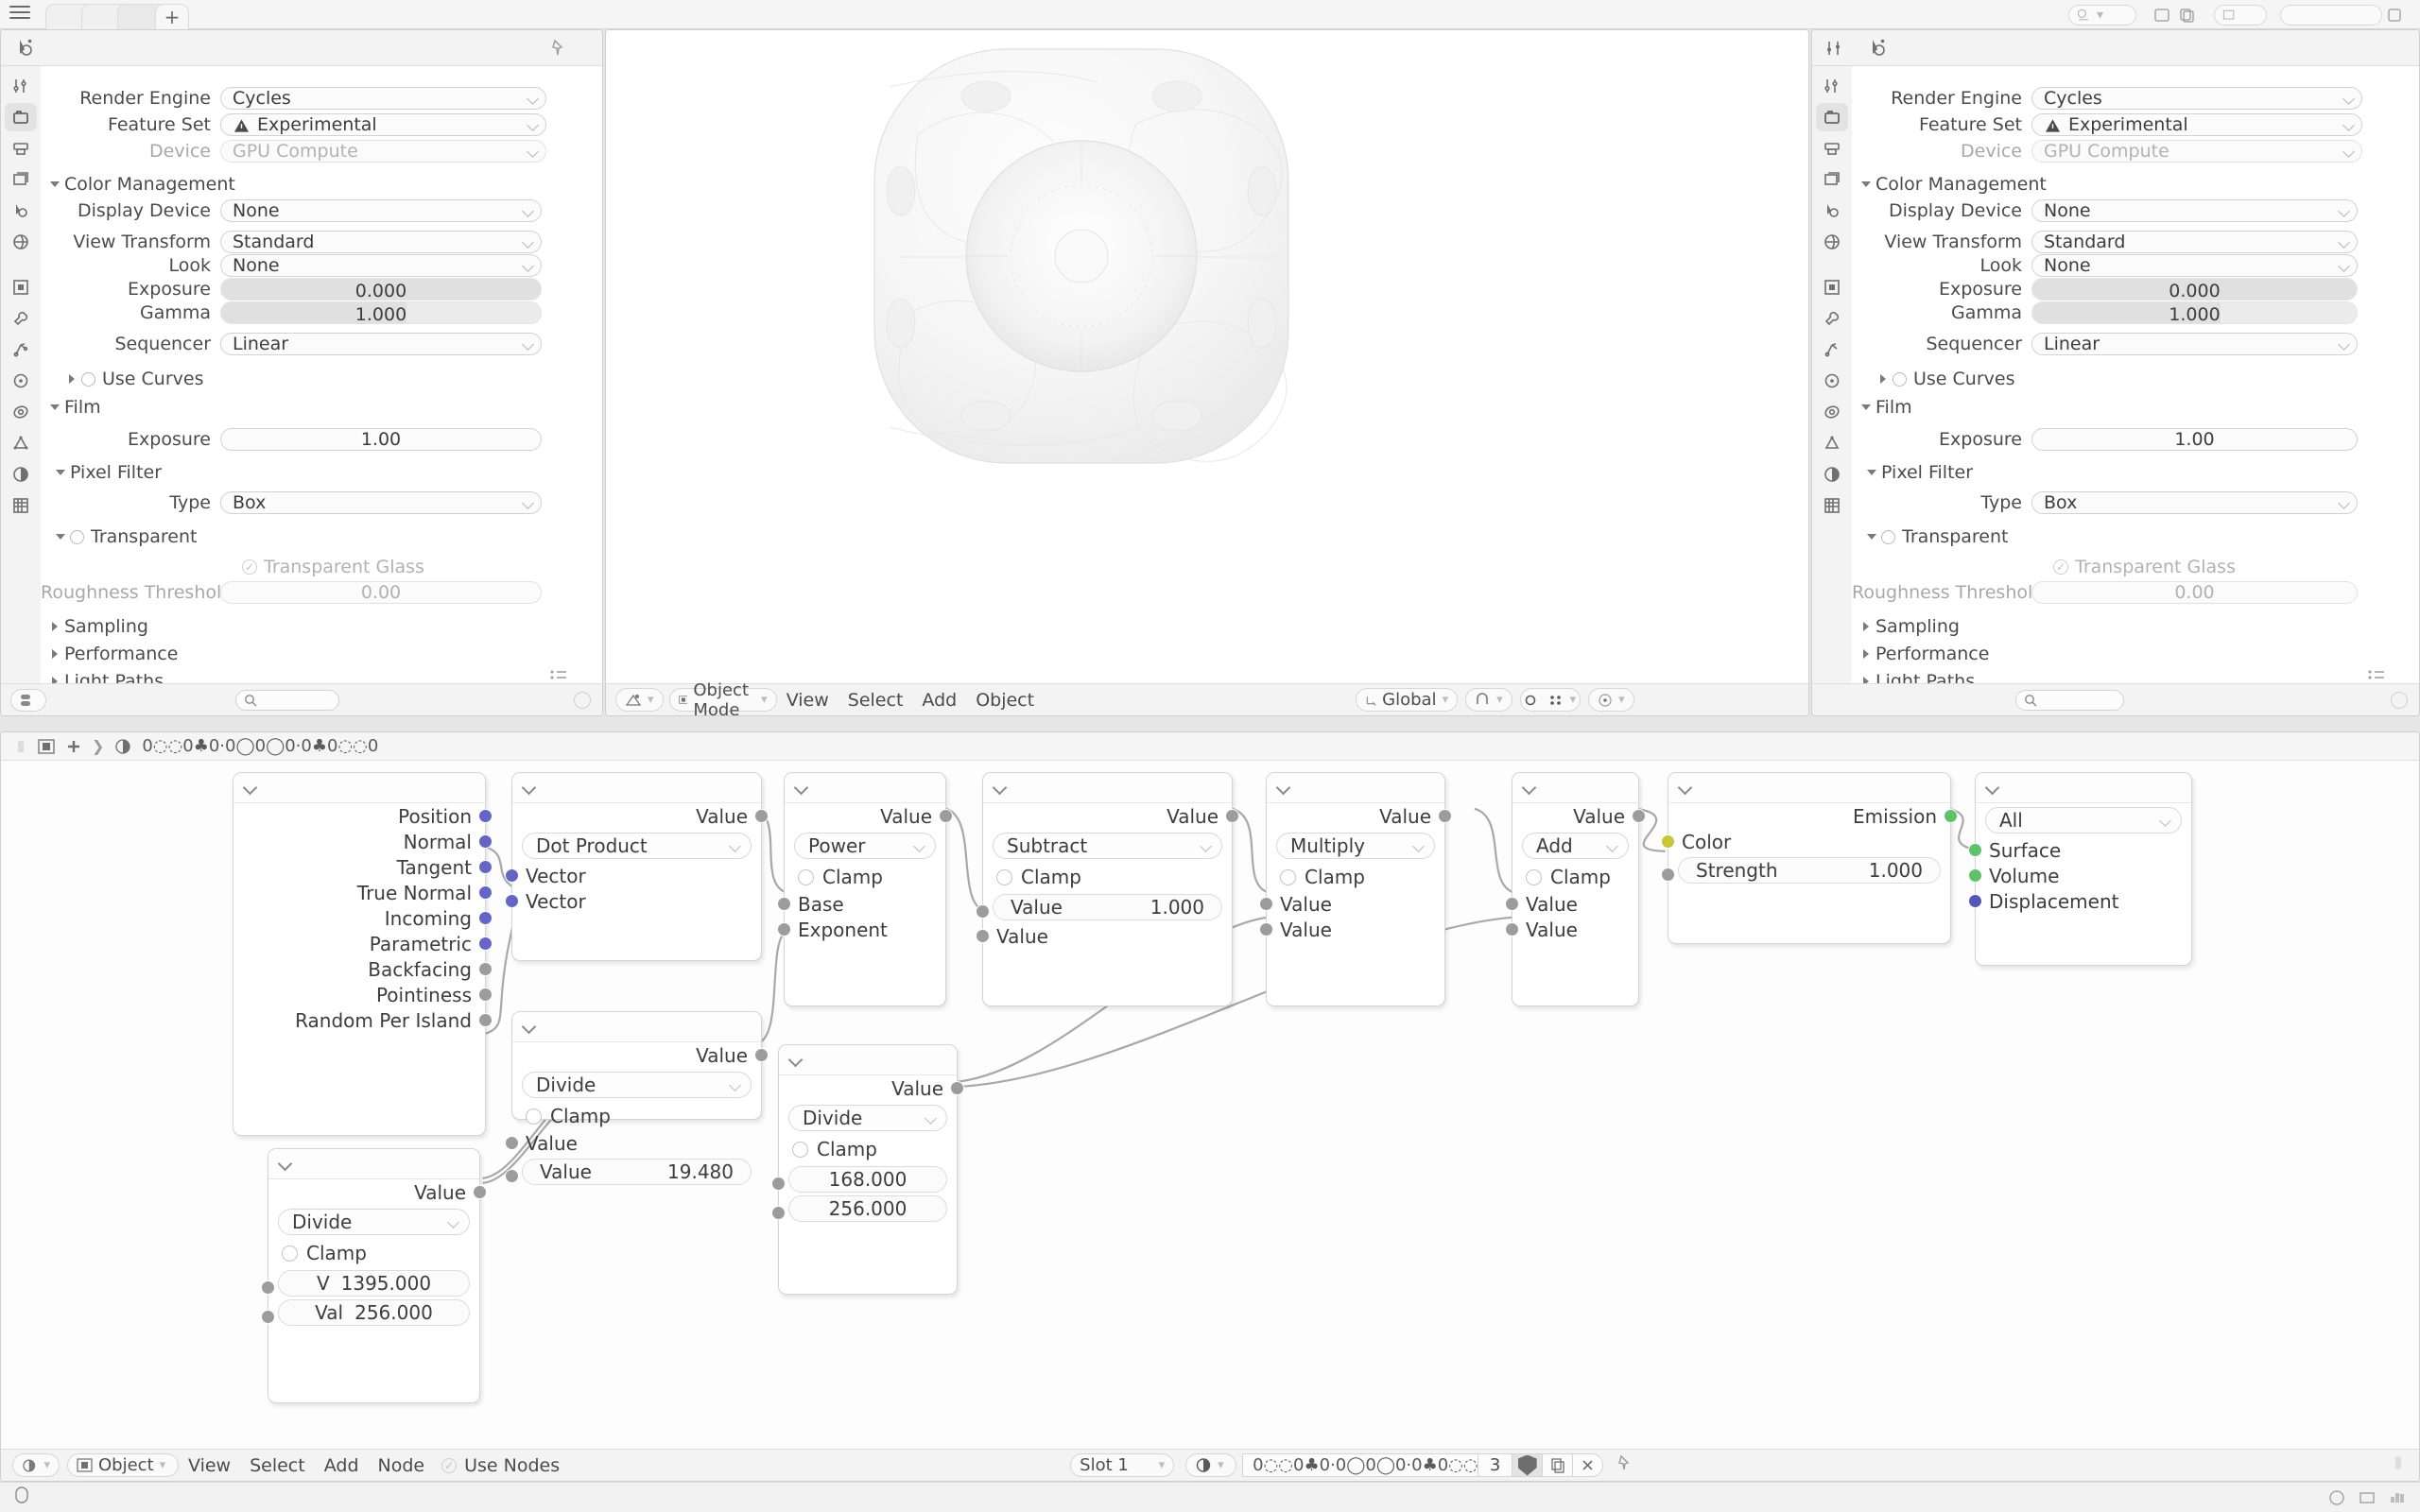 The width and height of the screenshot is (2420, 1512). What do you see at coordinates (1352, 929) in the screenshot?
I see `socket-multiply-value-2: Value` at bounding box center [1352, 929].